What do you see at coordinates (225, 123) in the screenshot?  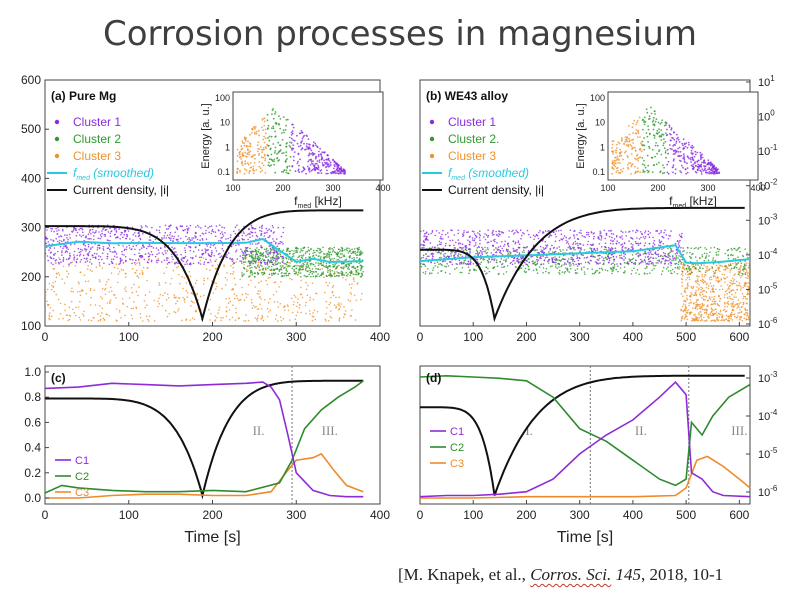 I see `inset-y-tick-label: 10` at bounding box center [225, 123].